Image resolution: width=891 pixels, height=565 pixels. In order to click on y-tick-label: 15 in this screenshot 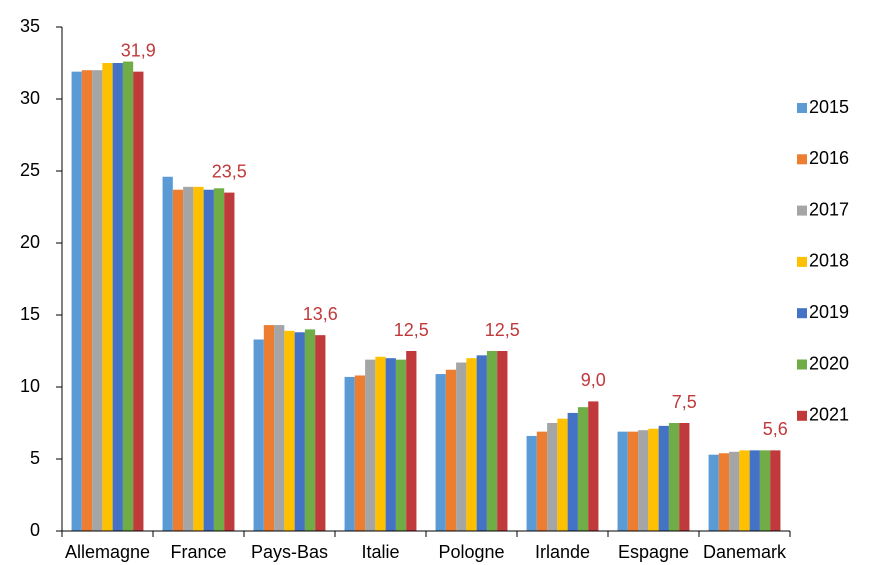, I will do `click(30, 314)`.